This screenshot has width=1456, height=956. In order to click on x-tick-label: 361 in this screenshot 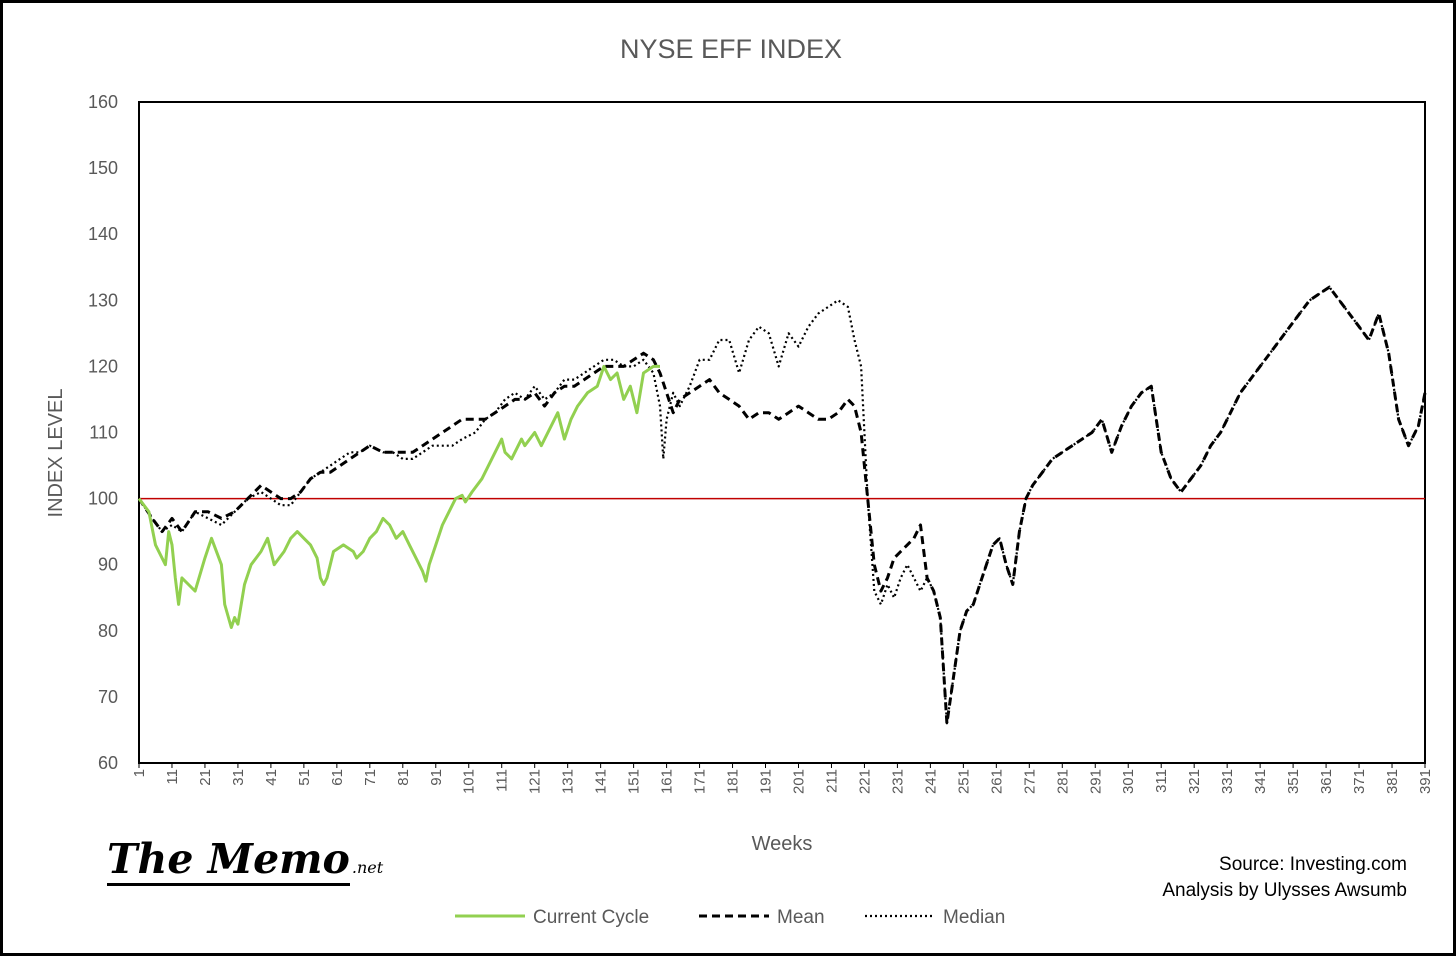, I will do `click(1326, 781)`.